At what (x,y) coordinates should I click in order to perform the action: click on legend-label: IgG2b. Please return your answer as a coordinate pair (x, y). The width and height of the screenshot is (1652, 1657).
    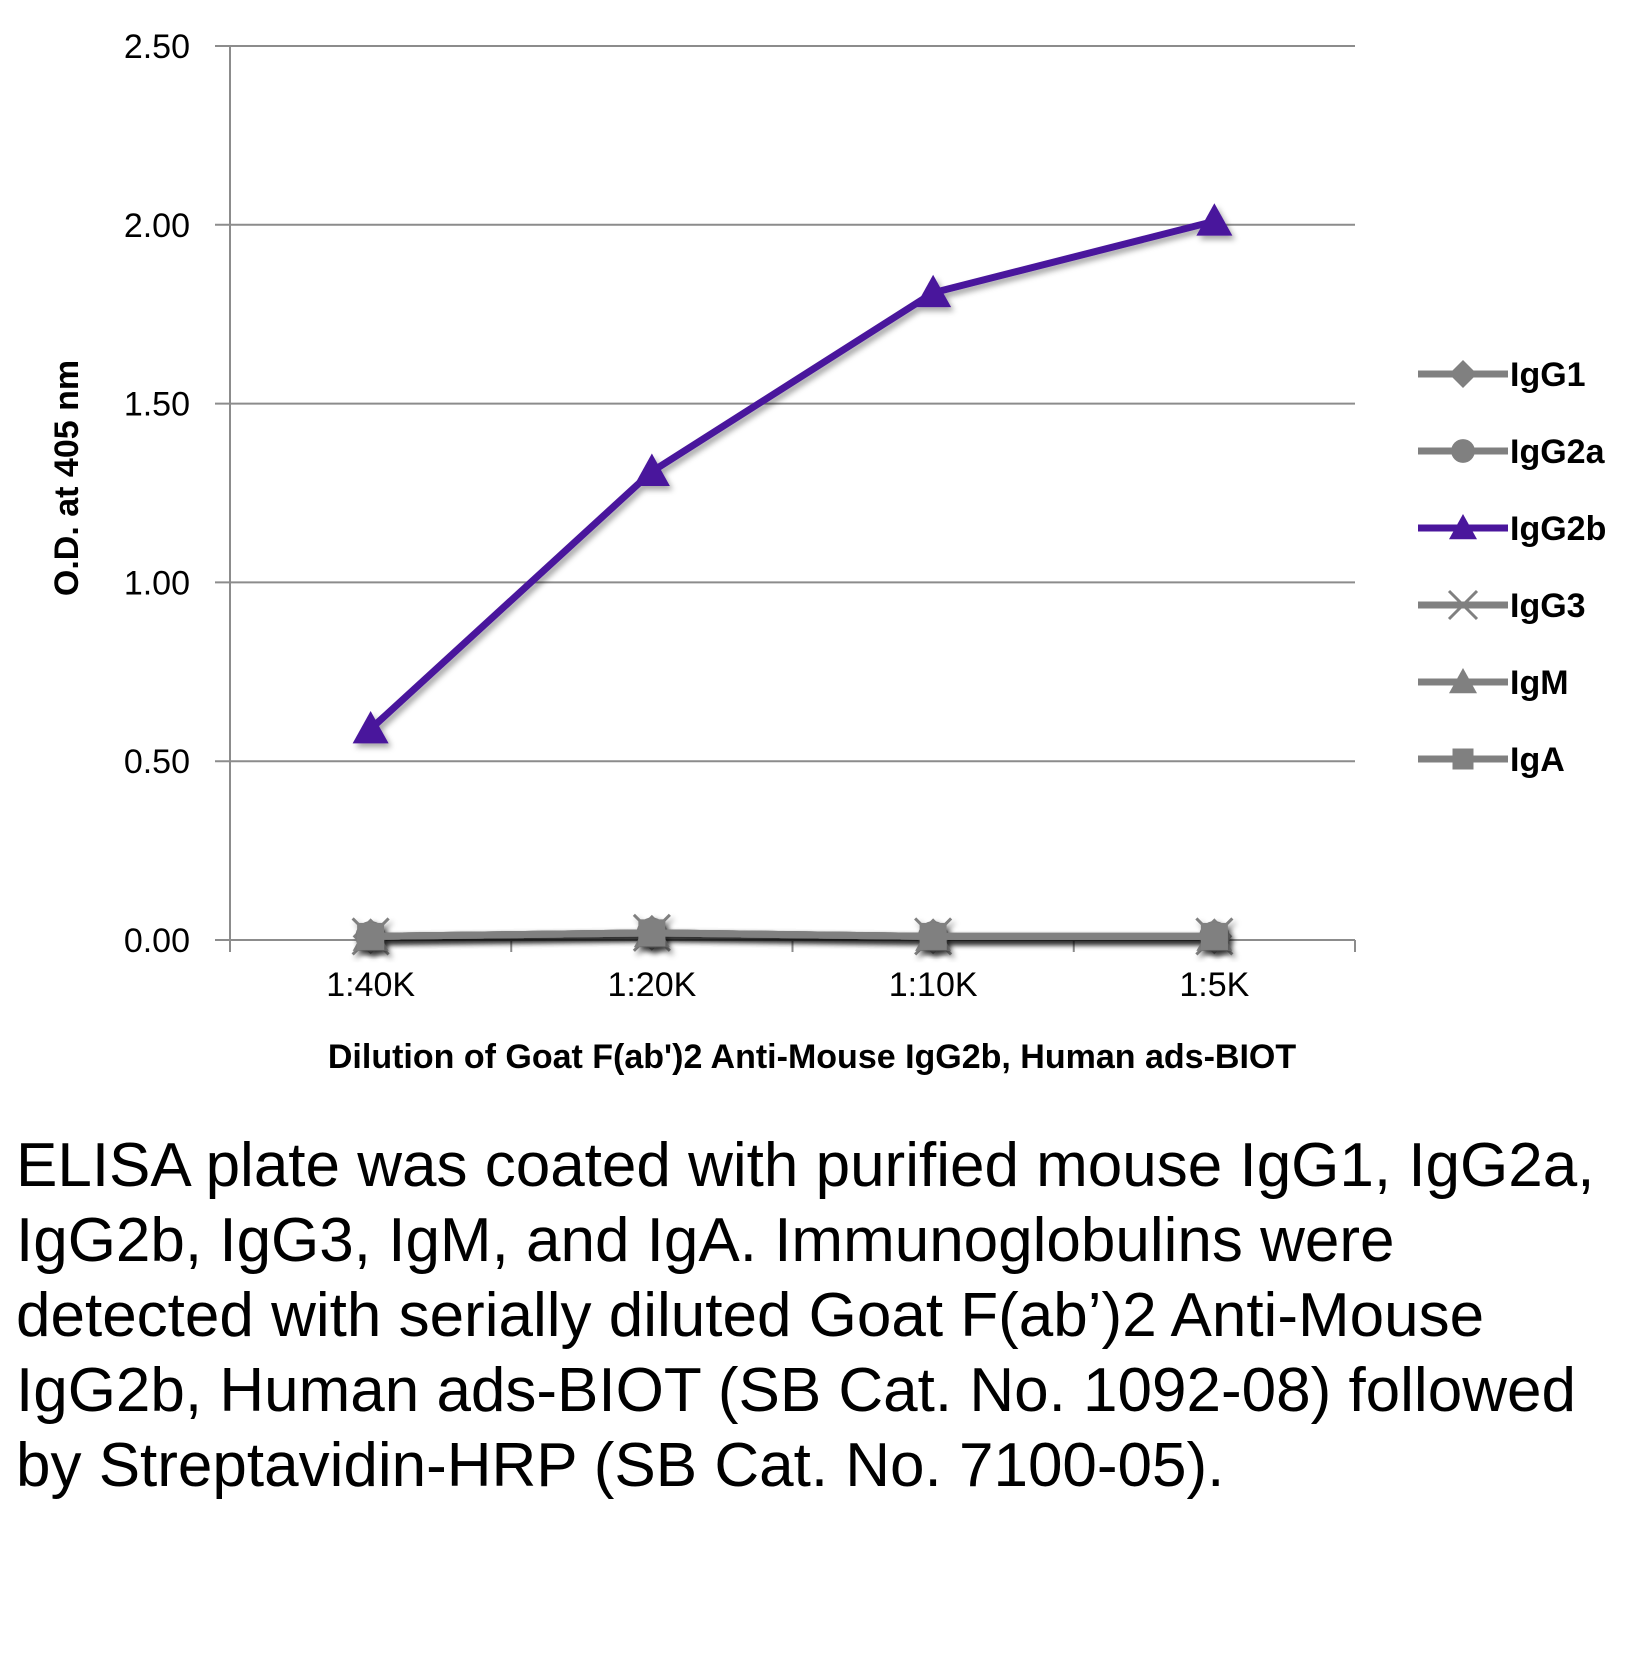
    Looking at the image, I should click on (1558, 529).